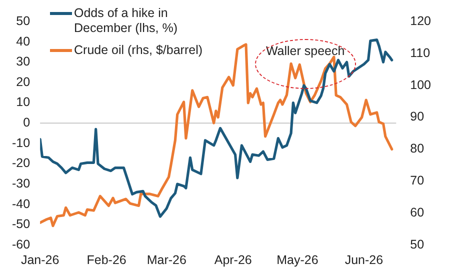 This screenshot has height=278, width=453. What do you see at coordinates (417, 213) in the screenshot?
I see `y2-tick-label: 60` at bounding box center [417, 213].